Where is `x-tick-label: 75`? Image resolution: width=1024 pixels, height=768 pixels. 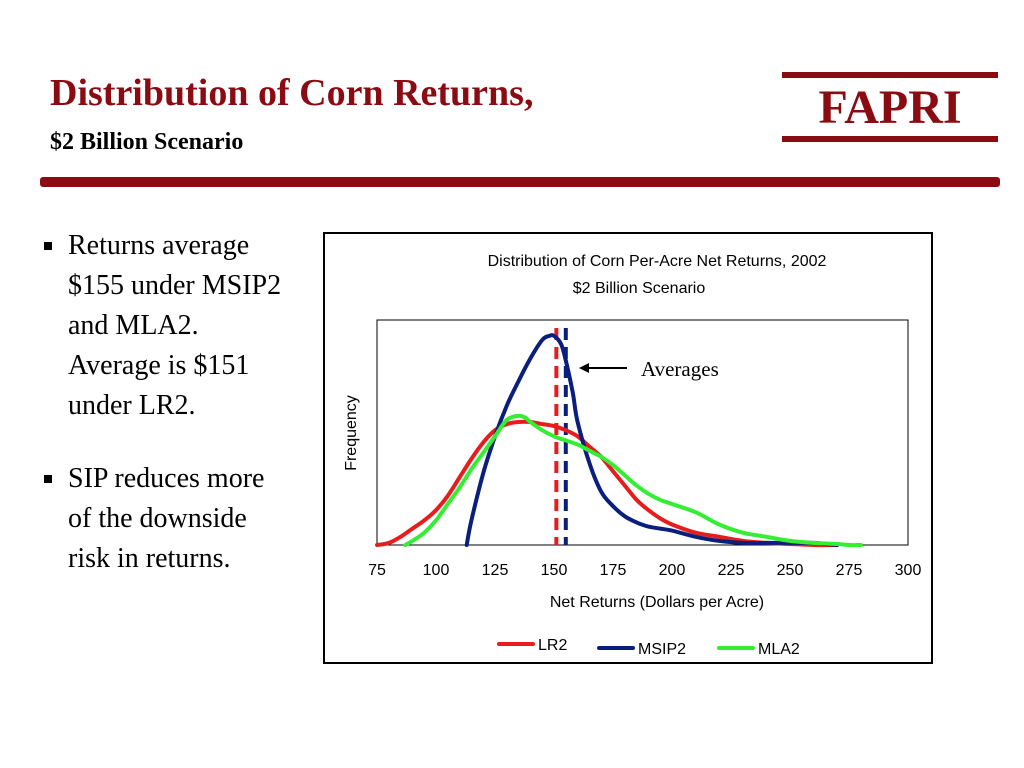 x-tick-label: 75 is located at coordinates (377, 570).